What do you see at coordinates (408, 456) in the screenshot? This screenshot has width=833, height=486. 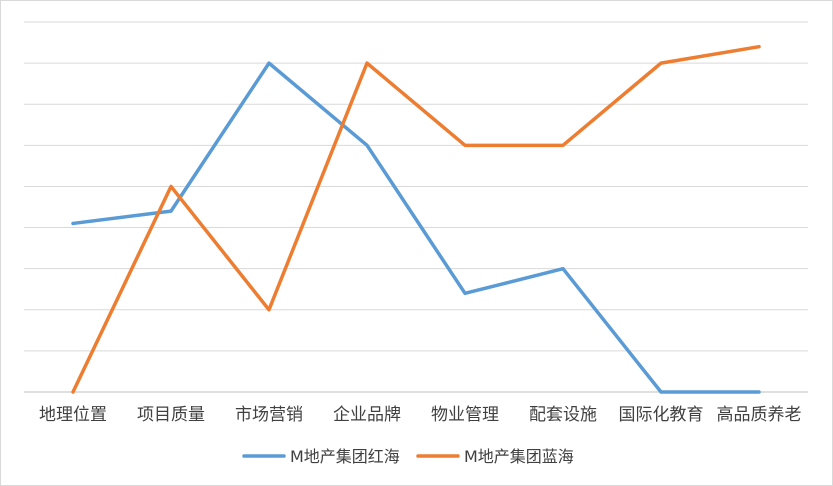 I see `legend: M地产集团红海 M地产集团蓝海` at bounding box center [408, 456].